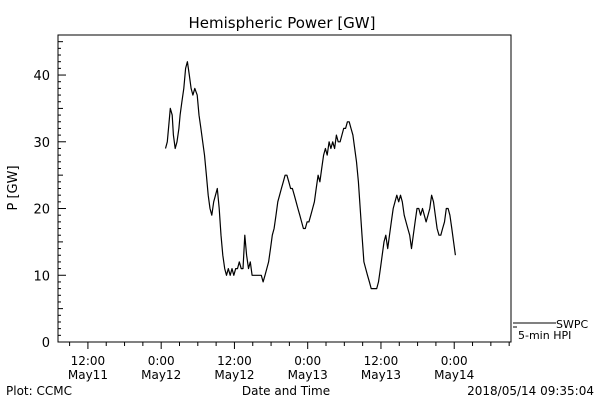 The width and height of the screenshot is (600, 400). Describe the element at coordinates (41, 210) in the screenshot. I see `y-tick-label: 20` at that location.